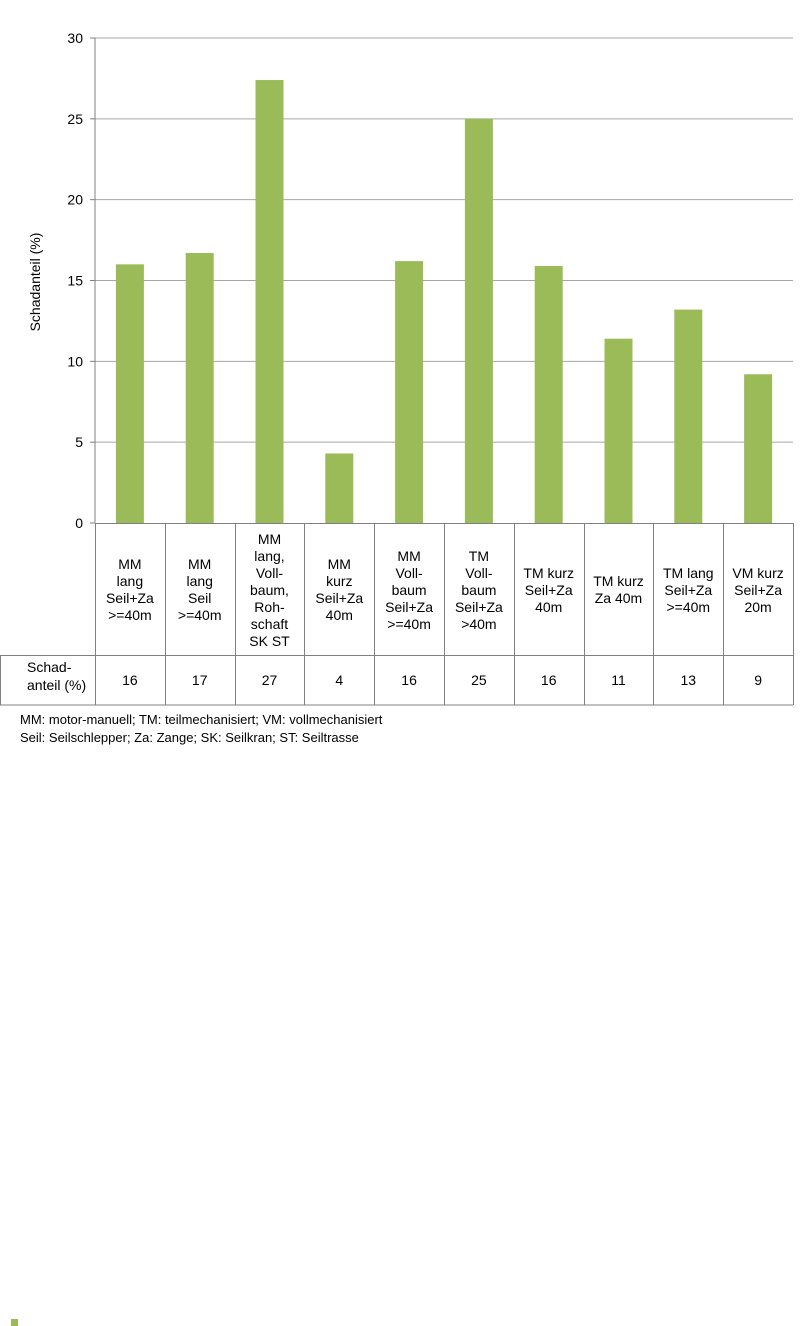 The width and height of the screenshot is (800, 1326). I want to click on x-category-label: MM lang Seil >=40m, so click(199, 589).